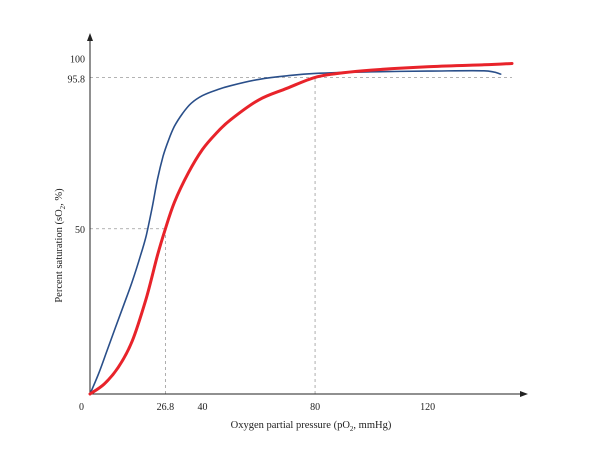  Describe the element at coordinates (203, 407) in the screenshot. I see `x-tick-label-1: 40` at that location.